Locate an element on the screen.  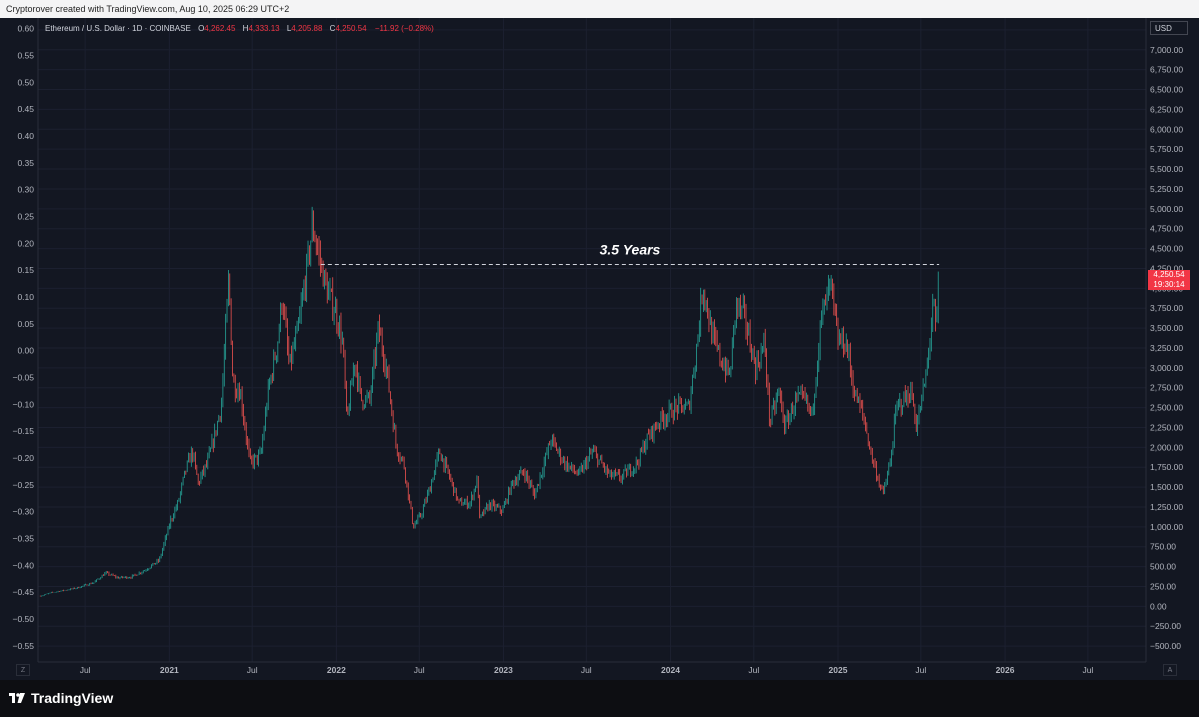
right-tick-label: 1,750.00 is located at coordinates (1166, 467).